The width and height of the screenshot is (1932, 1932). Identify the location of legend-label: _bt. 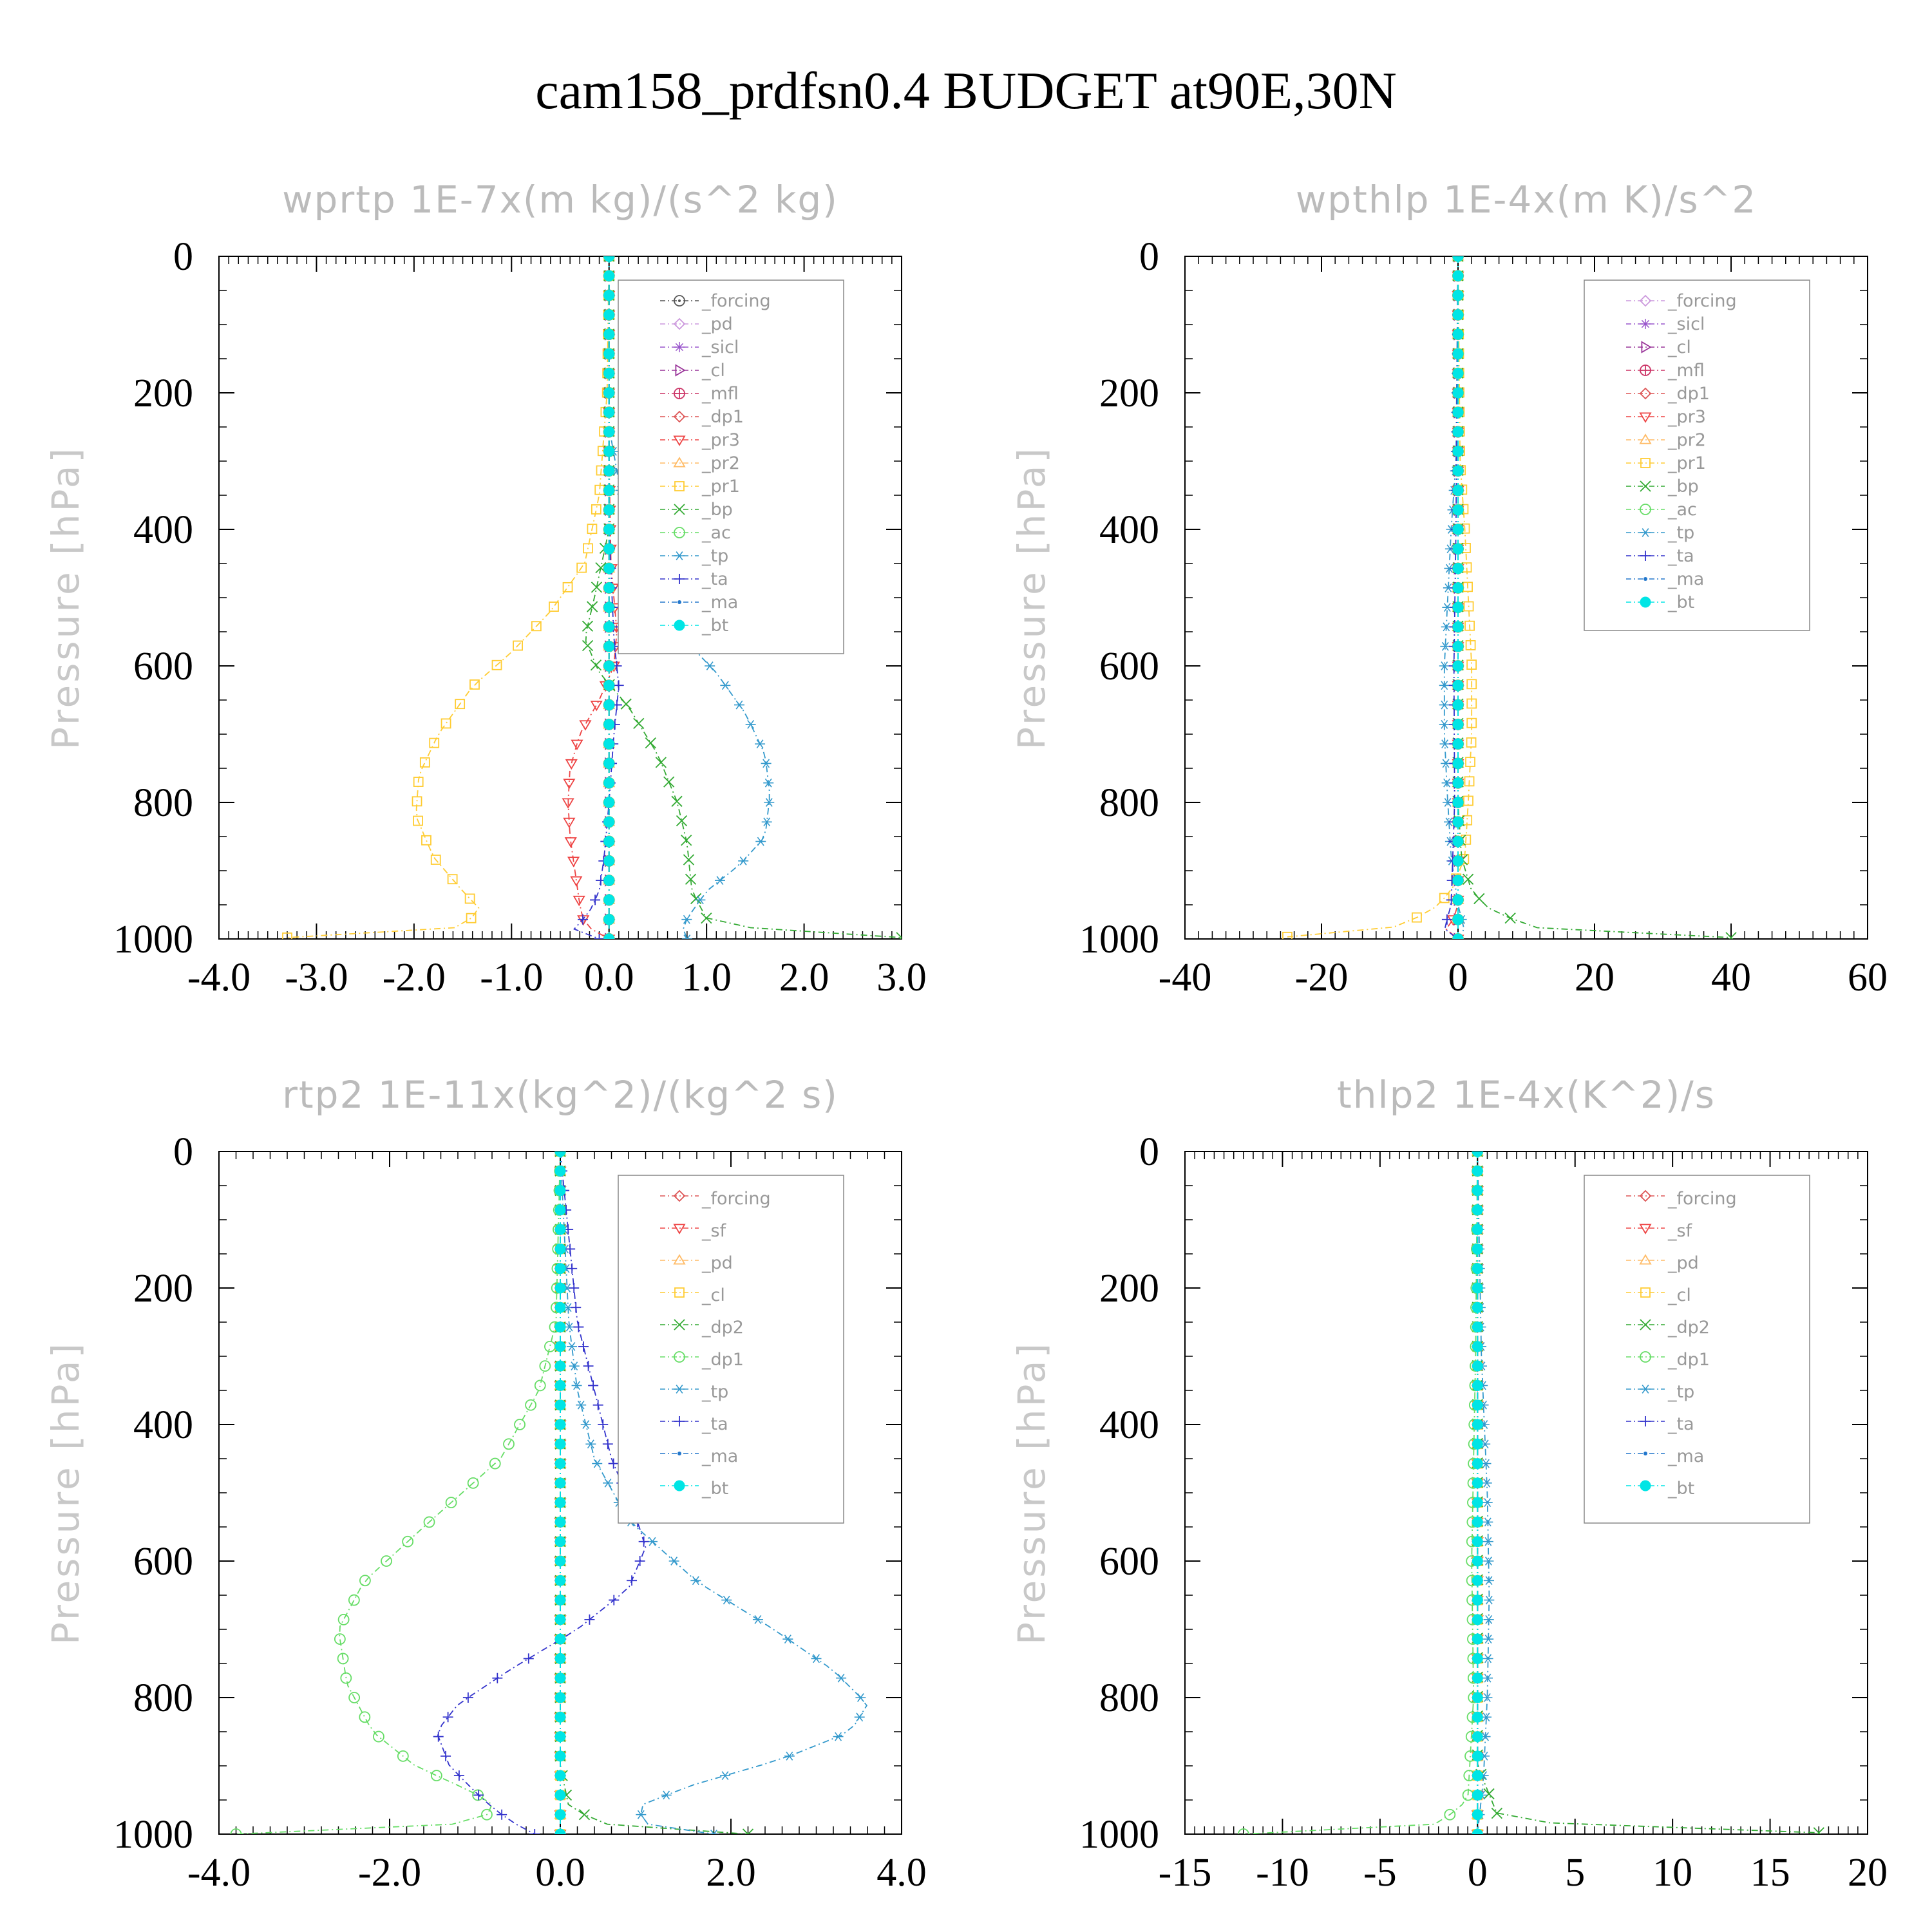
(1680, 602).